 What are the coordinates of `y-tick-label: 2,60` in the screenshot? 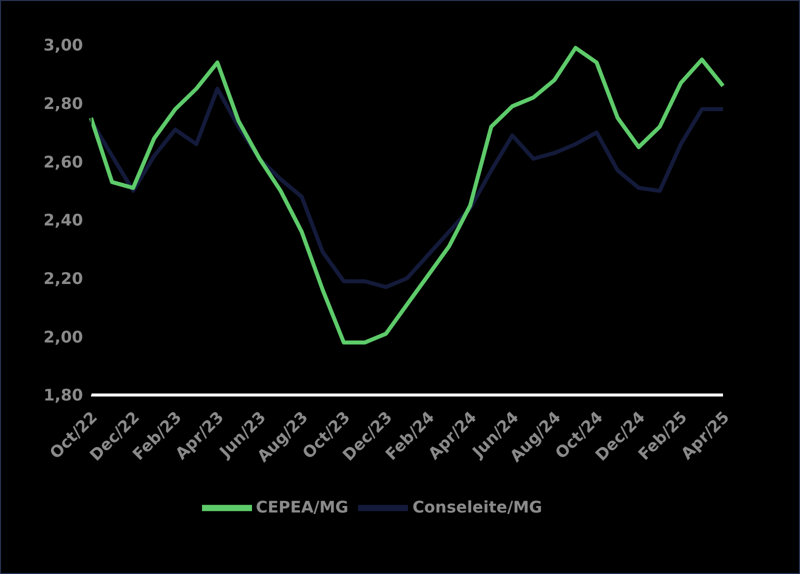 It's located at (63, 162).